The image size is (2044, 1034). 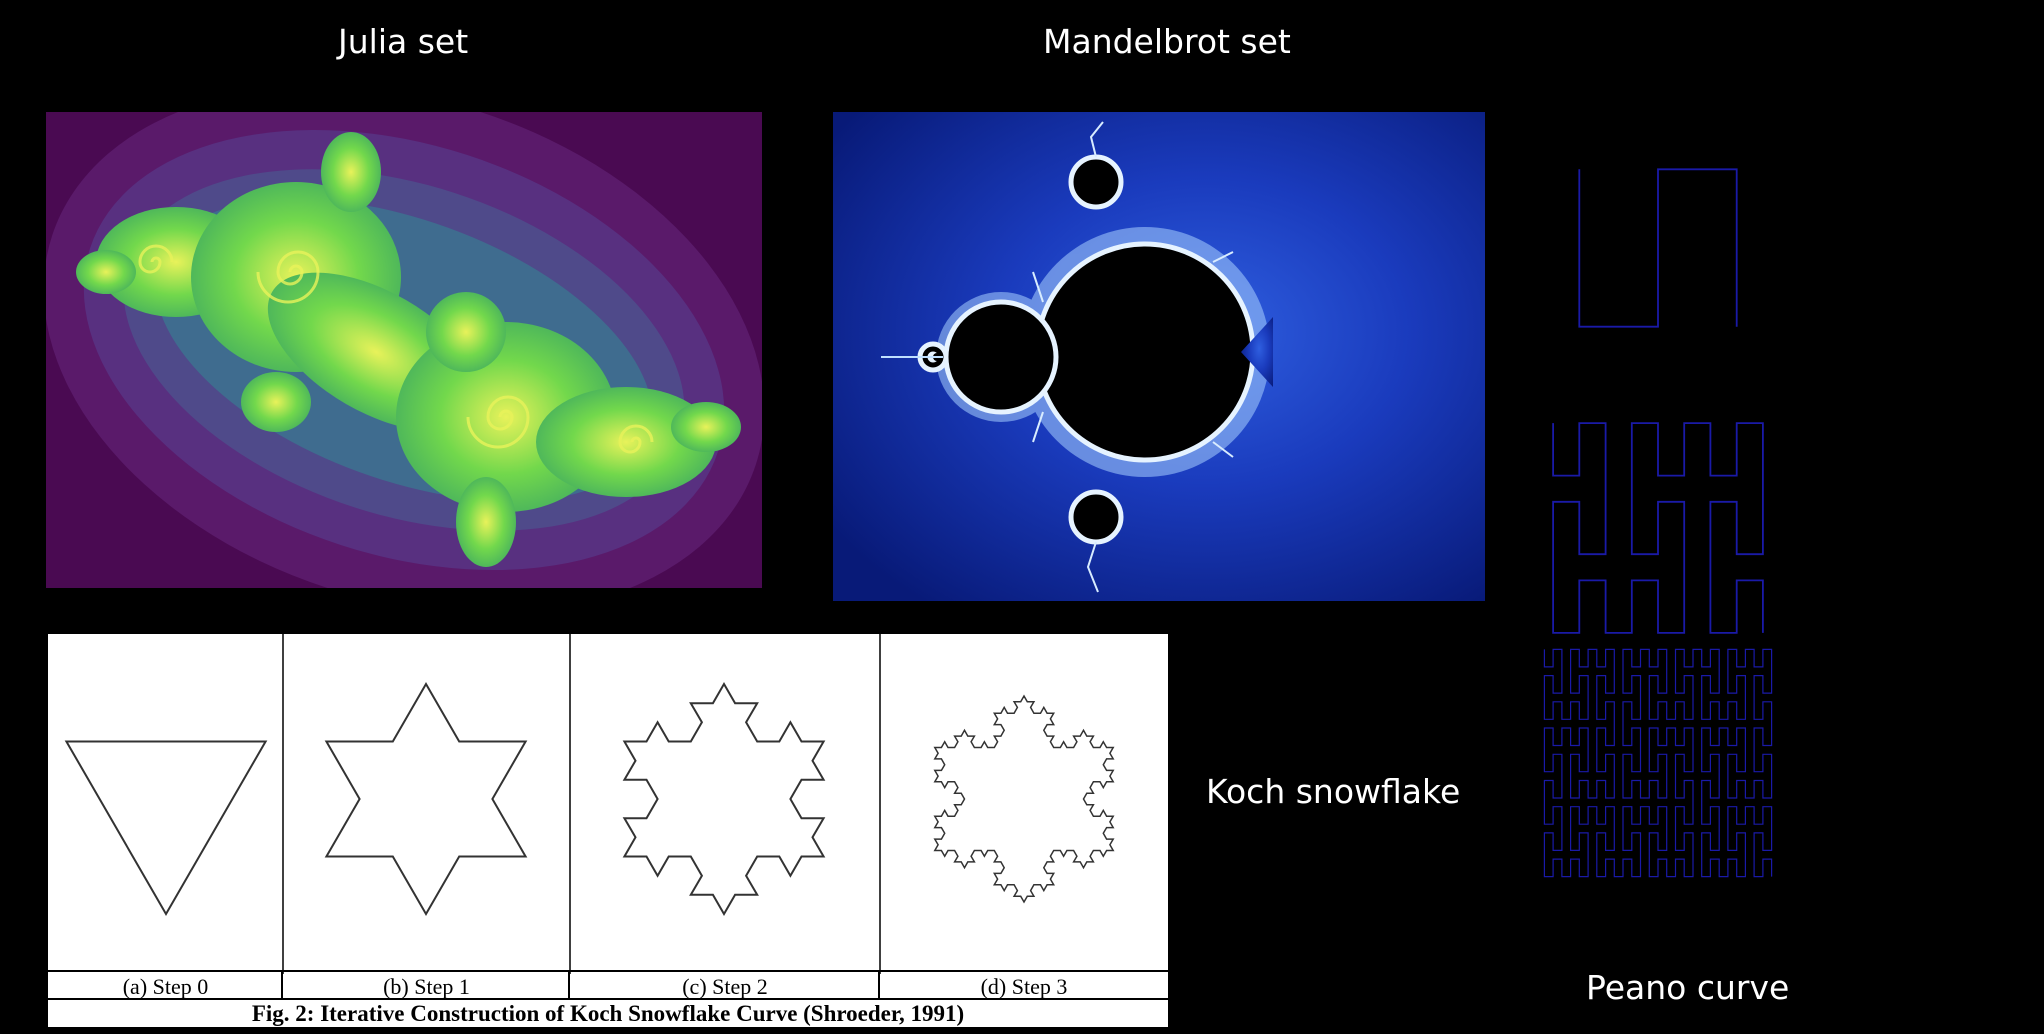 What do you see at coordinates (1024, 799) in the screenshot?
I see `koch-step-3-shape` at bounding box center [1024, 799].